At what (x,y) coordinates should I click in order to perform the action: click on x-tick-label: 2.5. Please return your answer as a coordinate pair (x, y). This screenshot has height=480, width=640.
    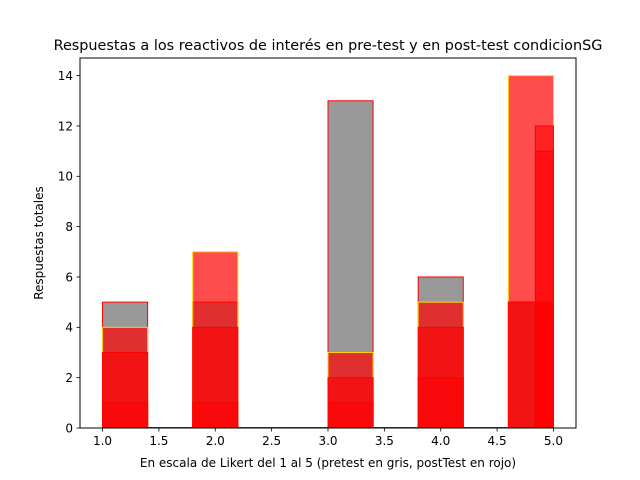
    Looking at the image, I should click on (271, 441).